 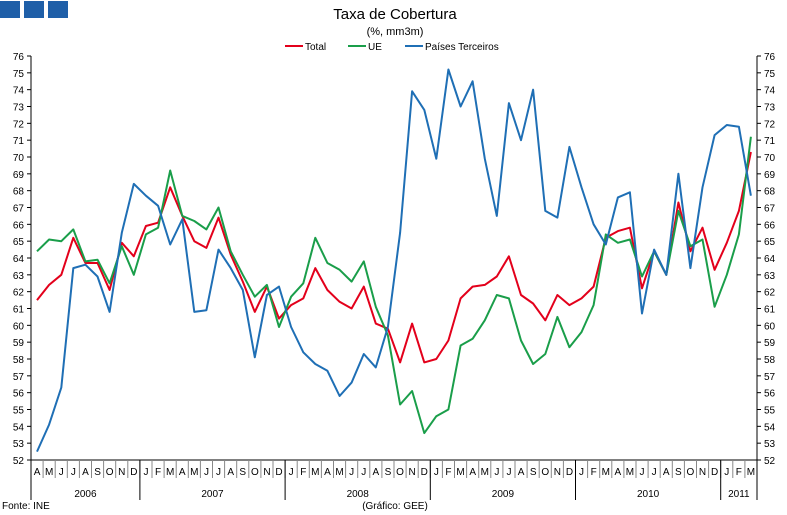 What do you see at coordinates (19, 141) in the screenshot?
I see `y-tick-label-left: 71` at bounding box center [19, 141].